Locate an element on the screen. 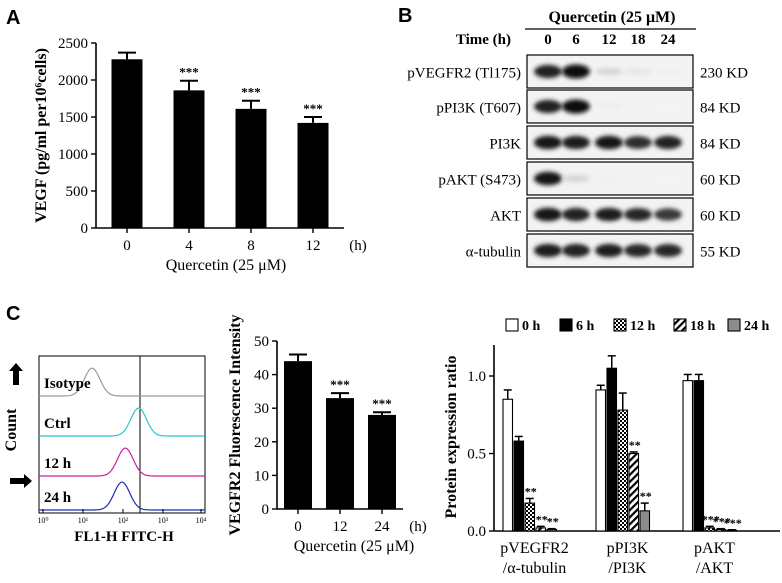 The width and height of the screenshot is (782, 583). ratio-ytick-label: 0.0 is located at coordinates (476, 532).